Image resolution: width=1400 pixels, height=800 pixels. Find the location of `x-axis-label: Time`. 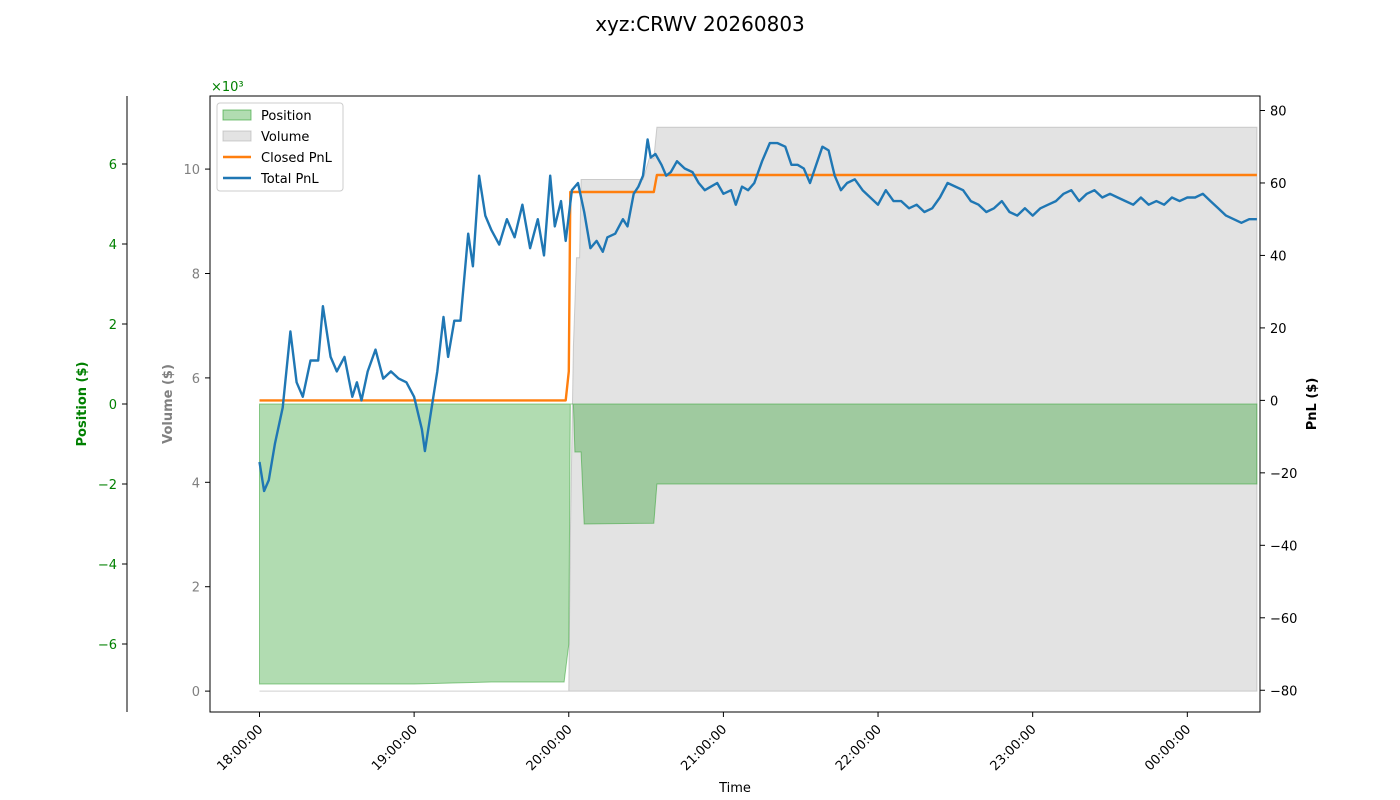

x-axis-label: Time is located at coordinates (734, 788).